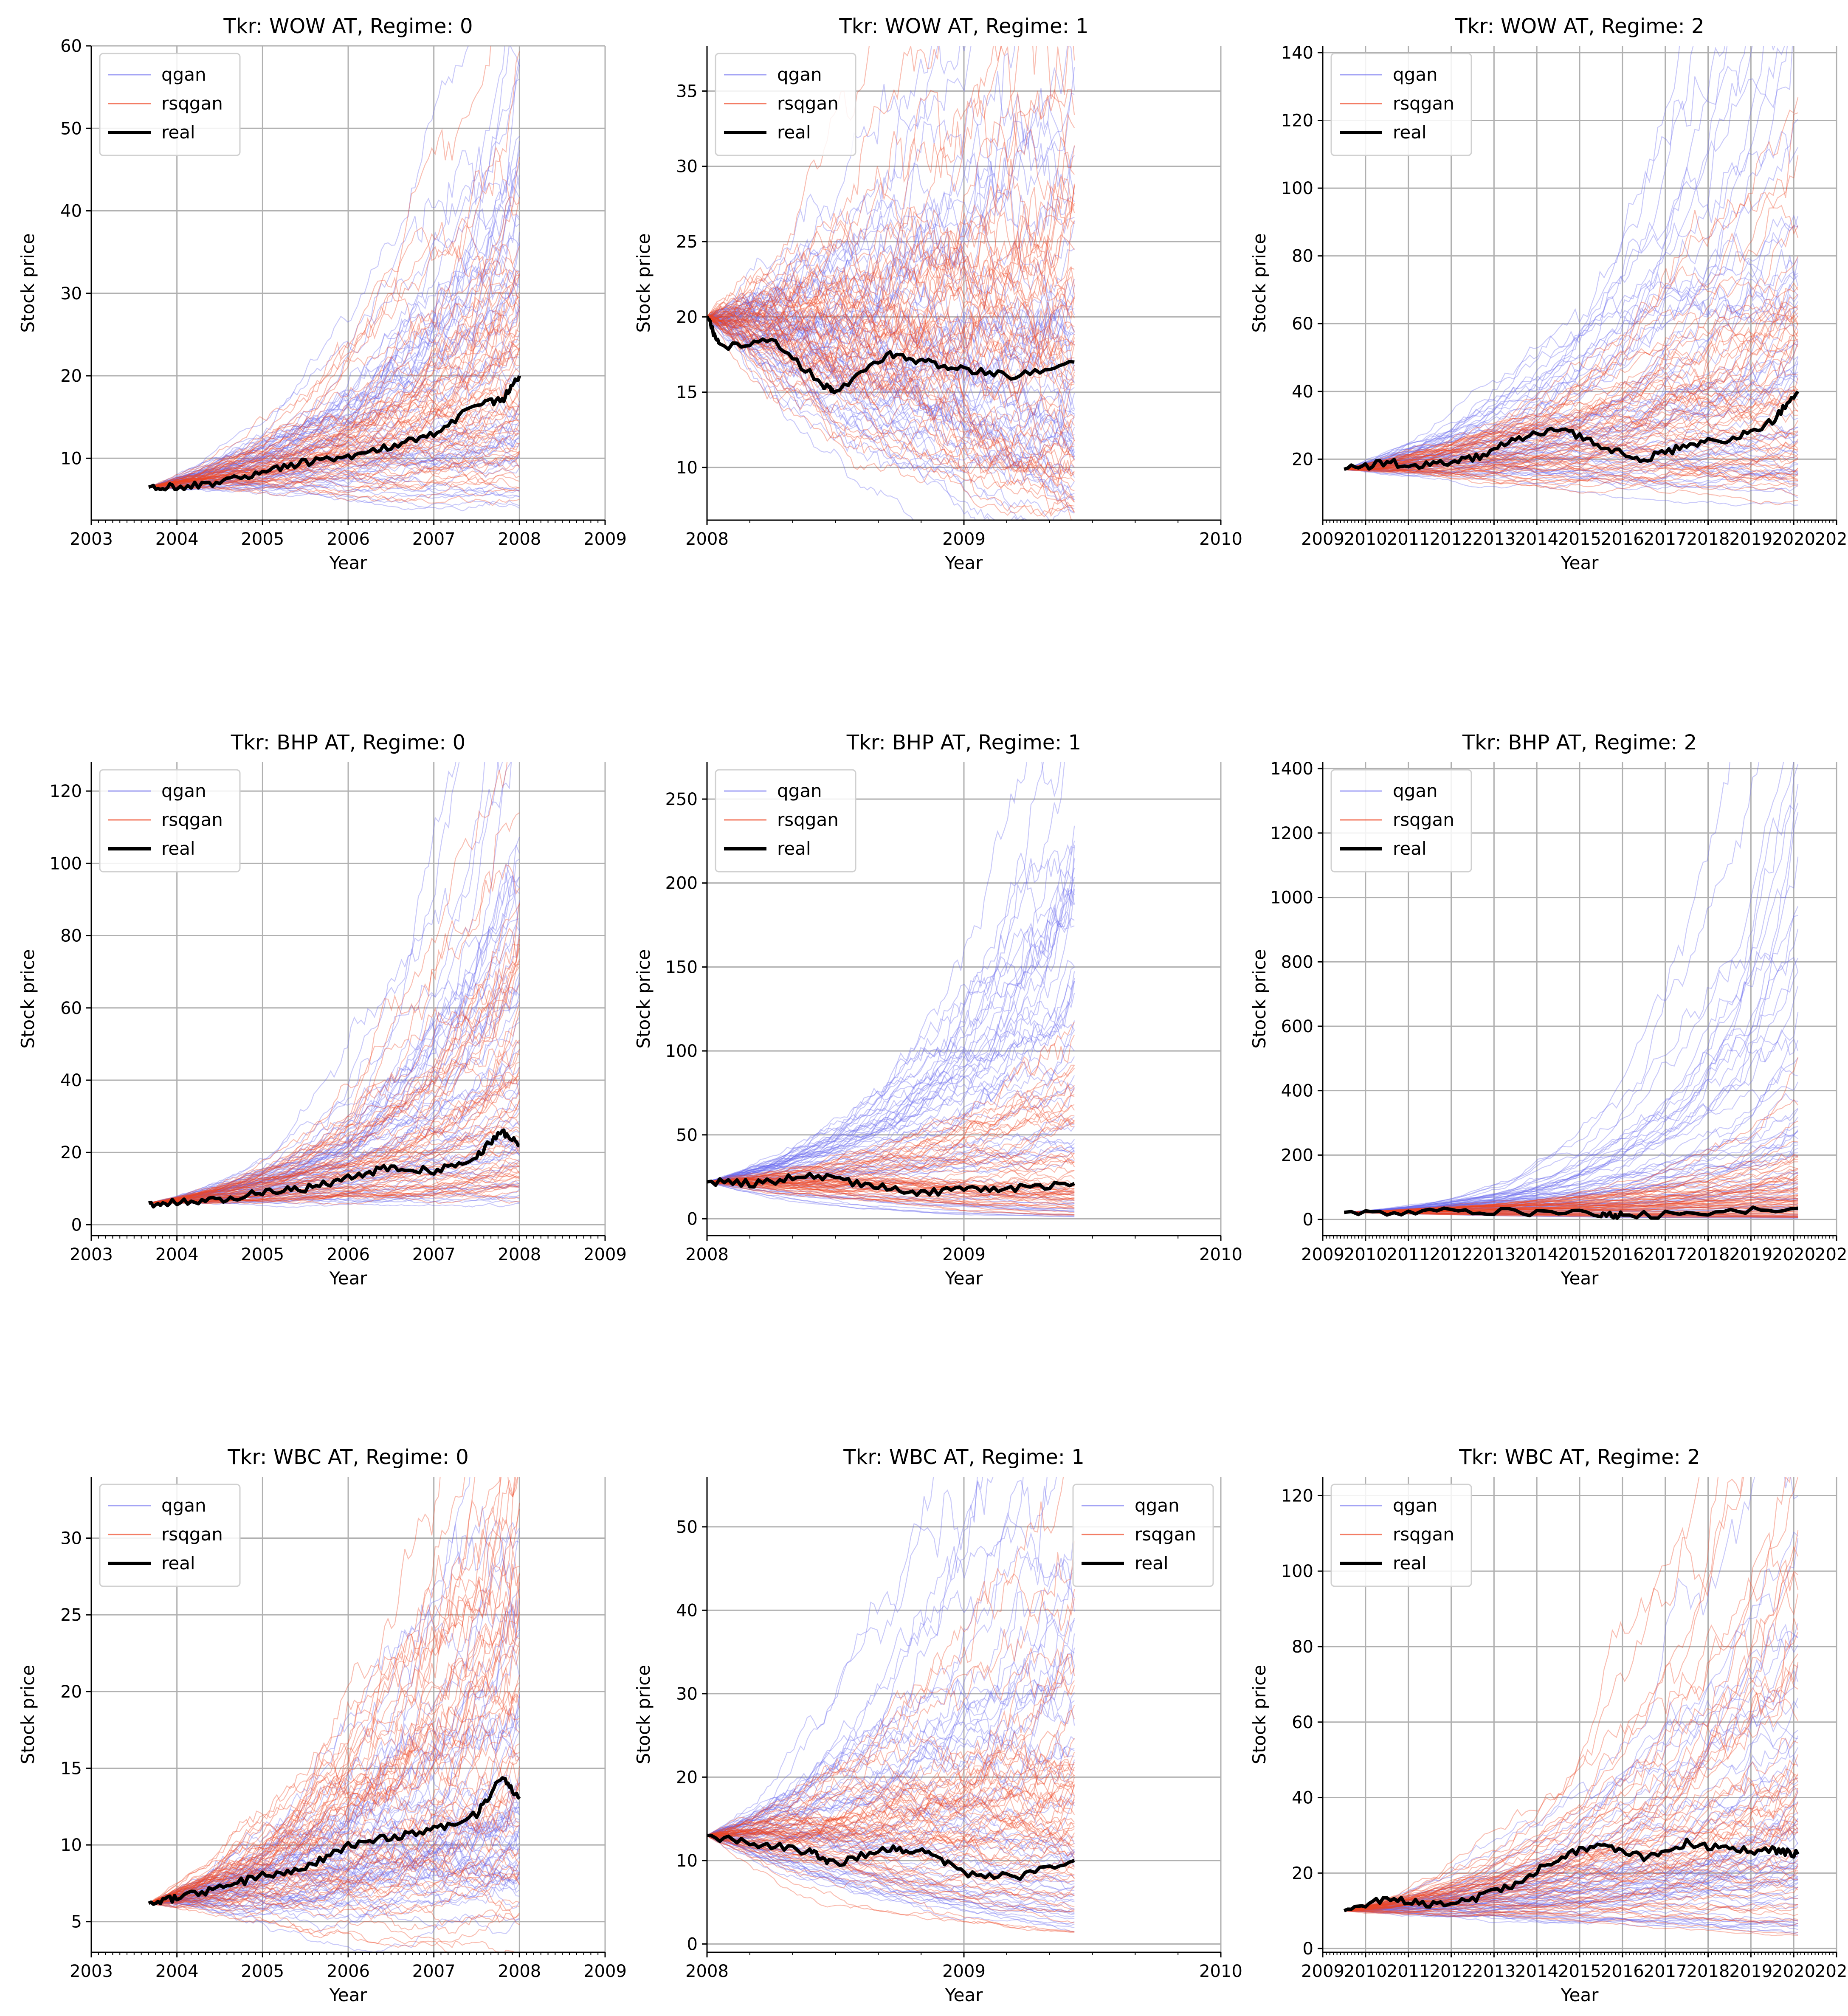 The width and height of the screenshot is (1848, 2016). Describe the element at coordinates (1665, 1254) in the screenshot. I see `x-tick-label: 2017` at that location.